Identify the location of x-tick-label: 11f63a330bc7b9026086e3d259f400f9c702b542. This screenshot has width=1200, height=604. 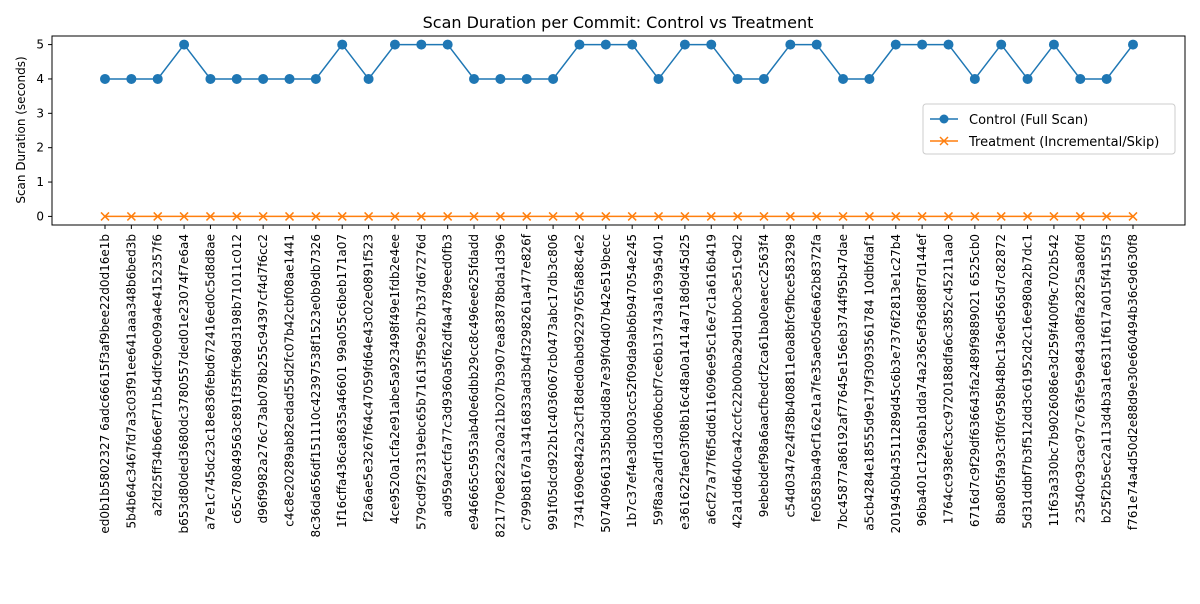
(1054, 380).